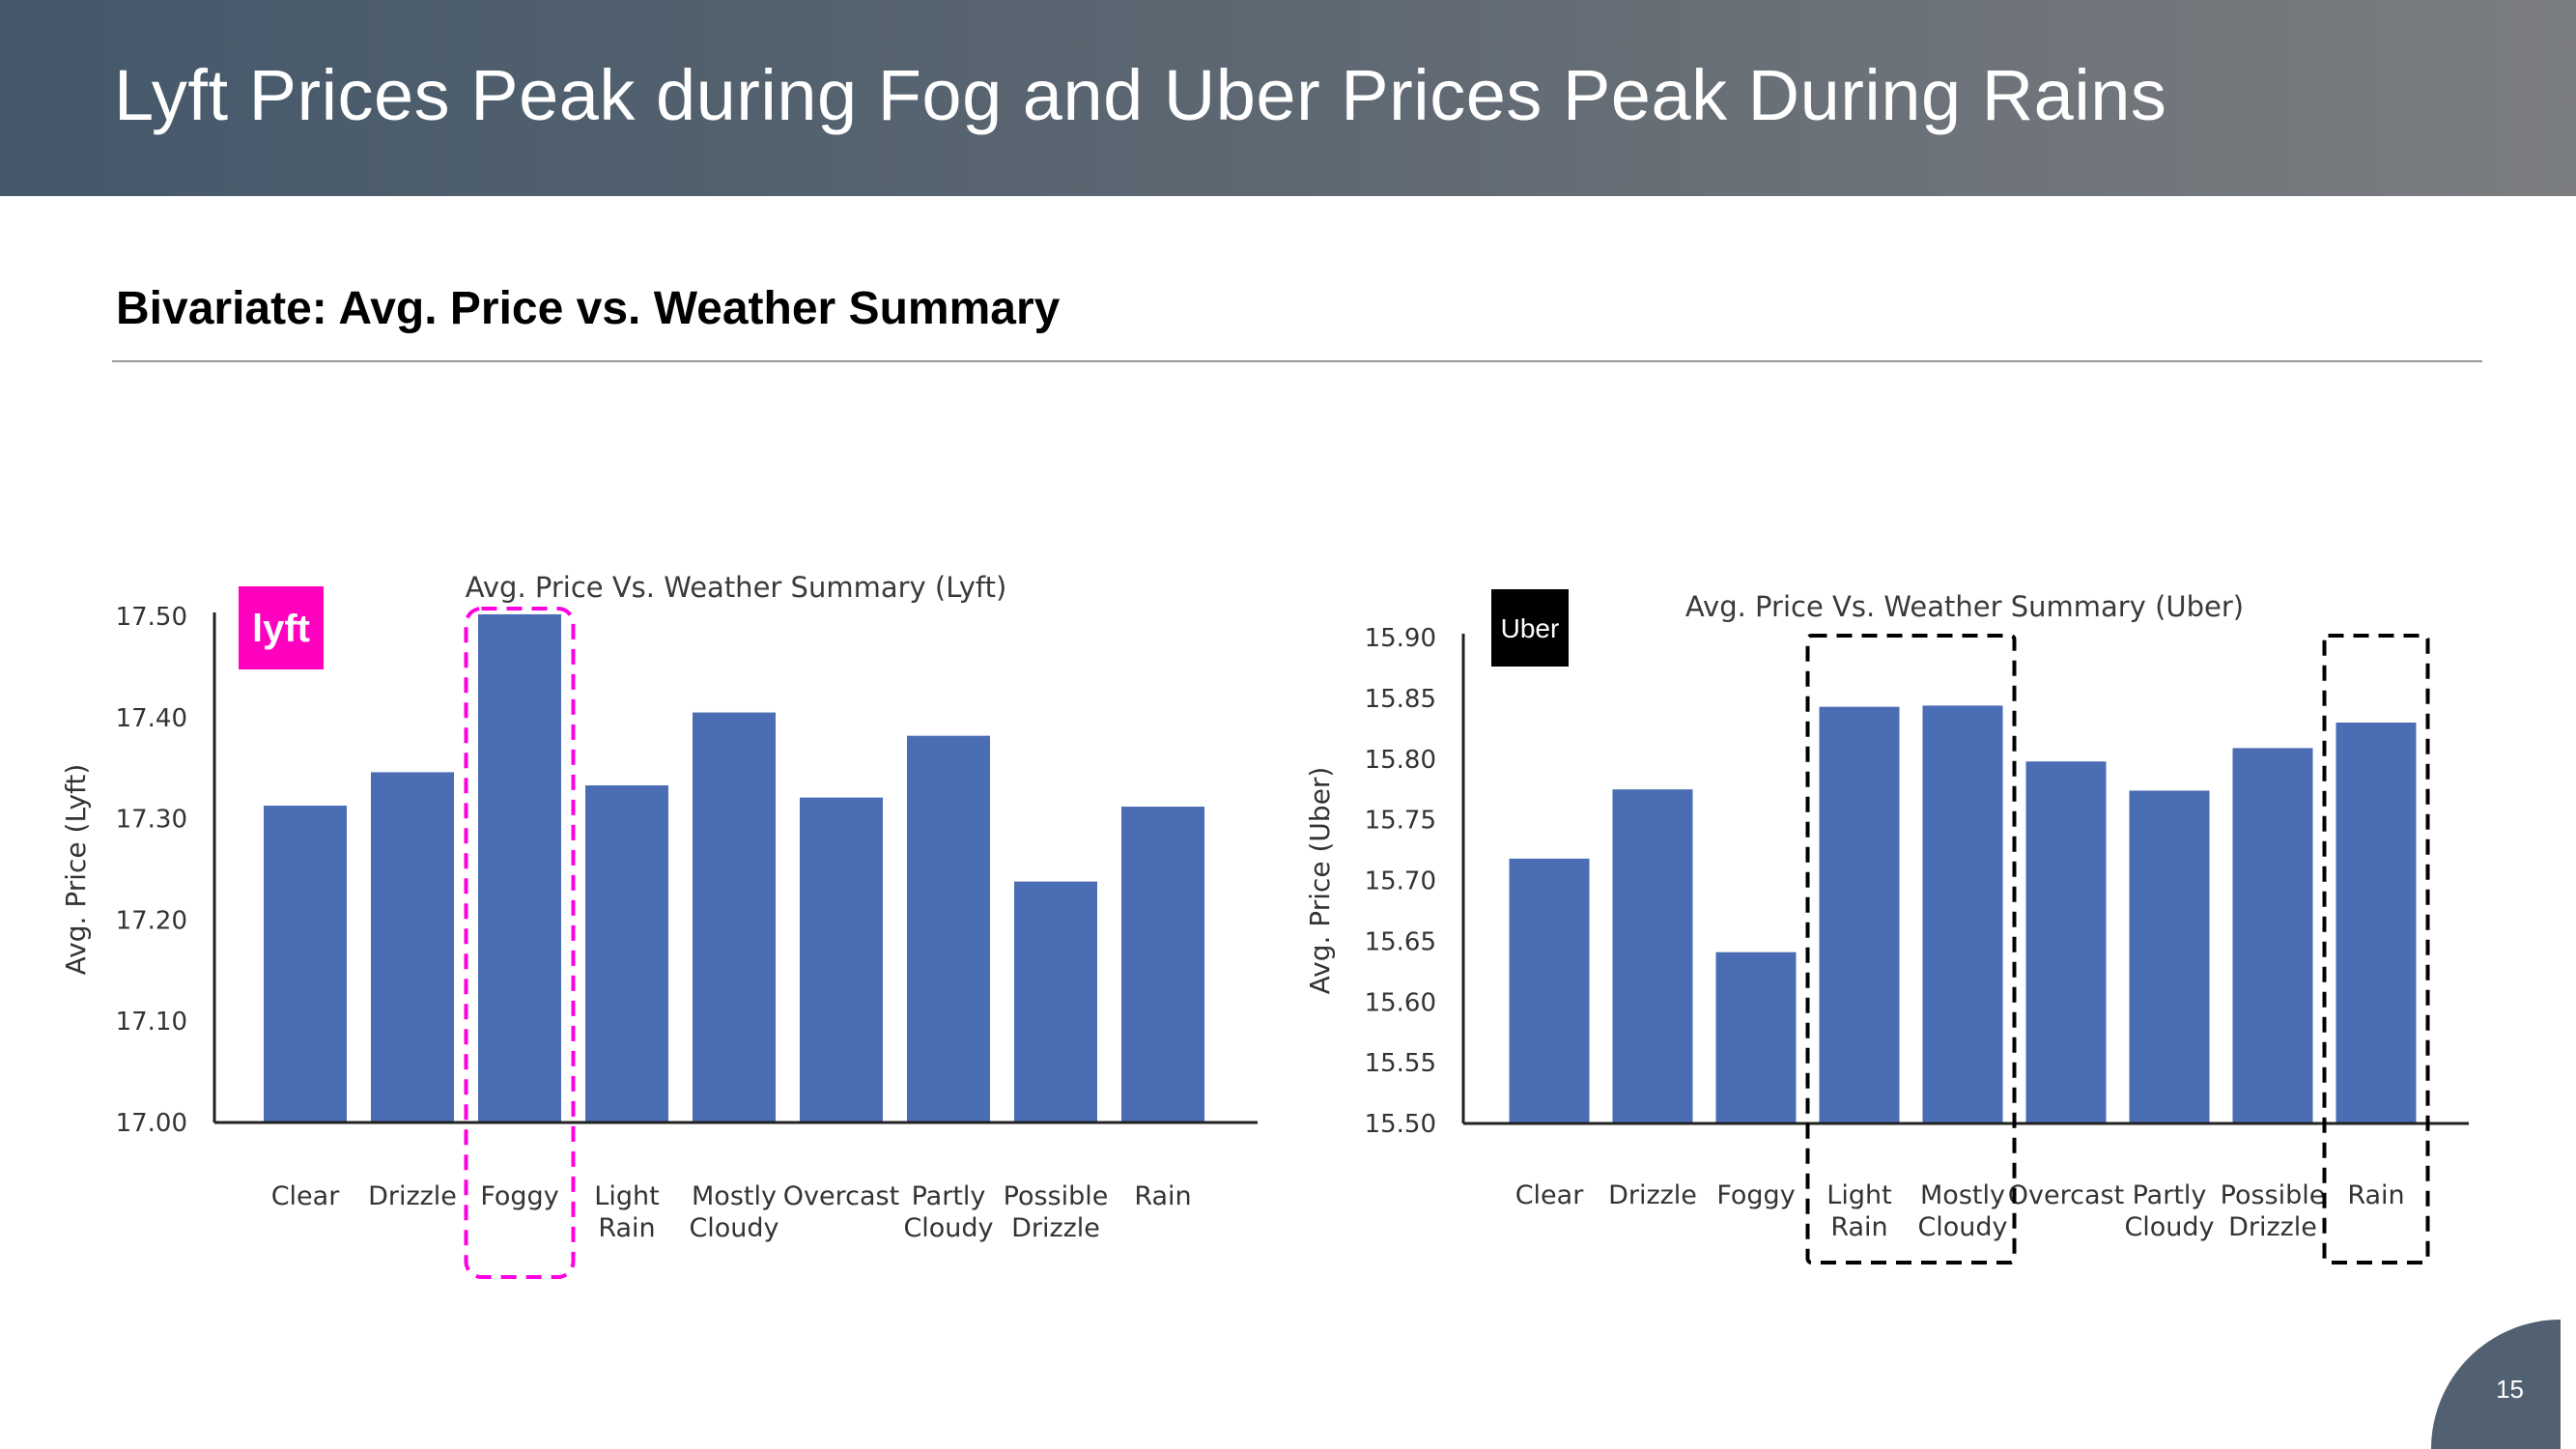  I want to click on y-tick-label: 17.30, so click(151, 820).